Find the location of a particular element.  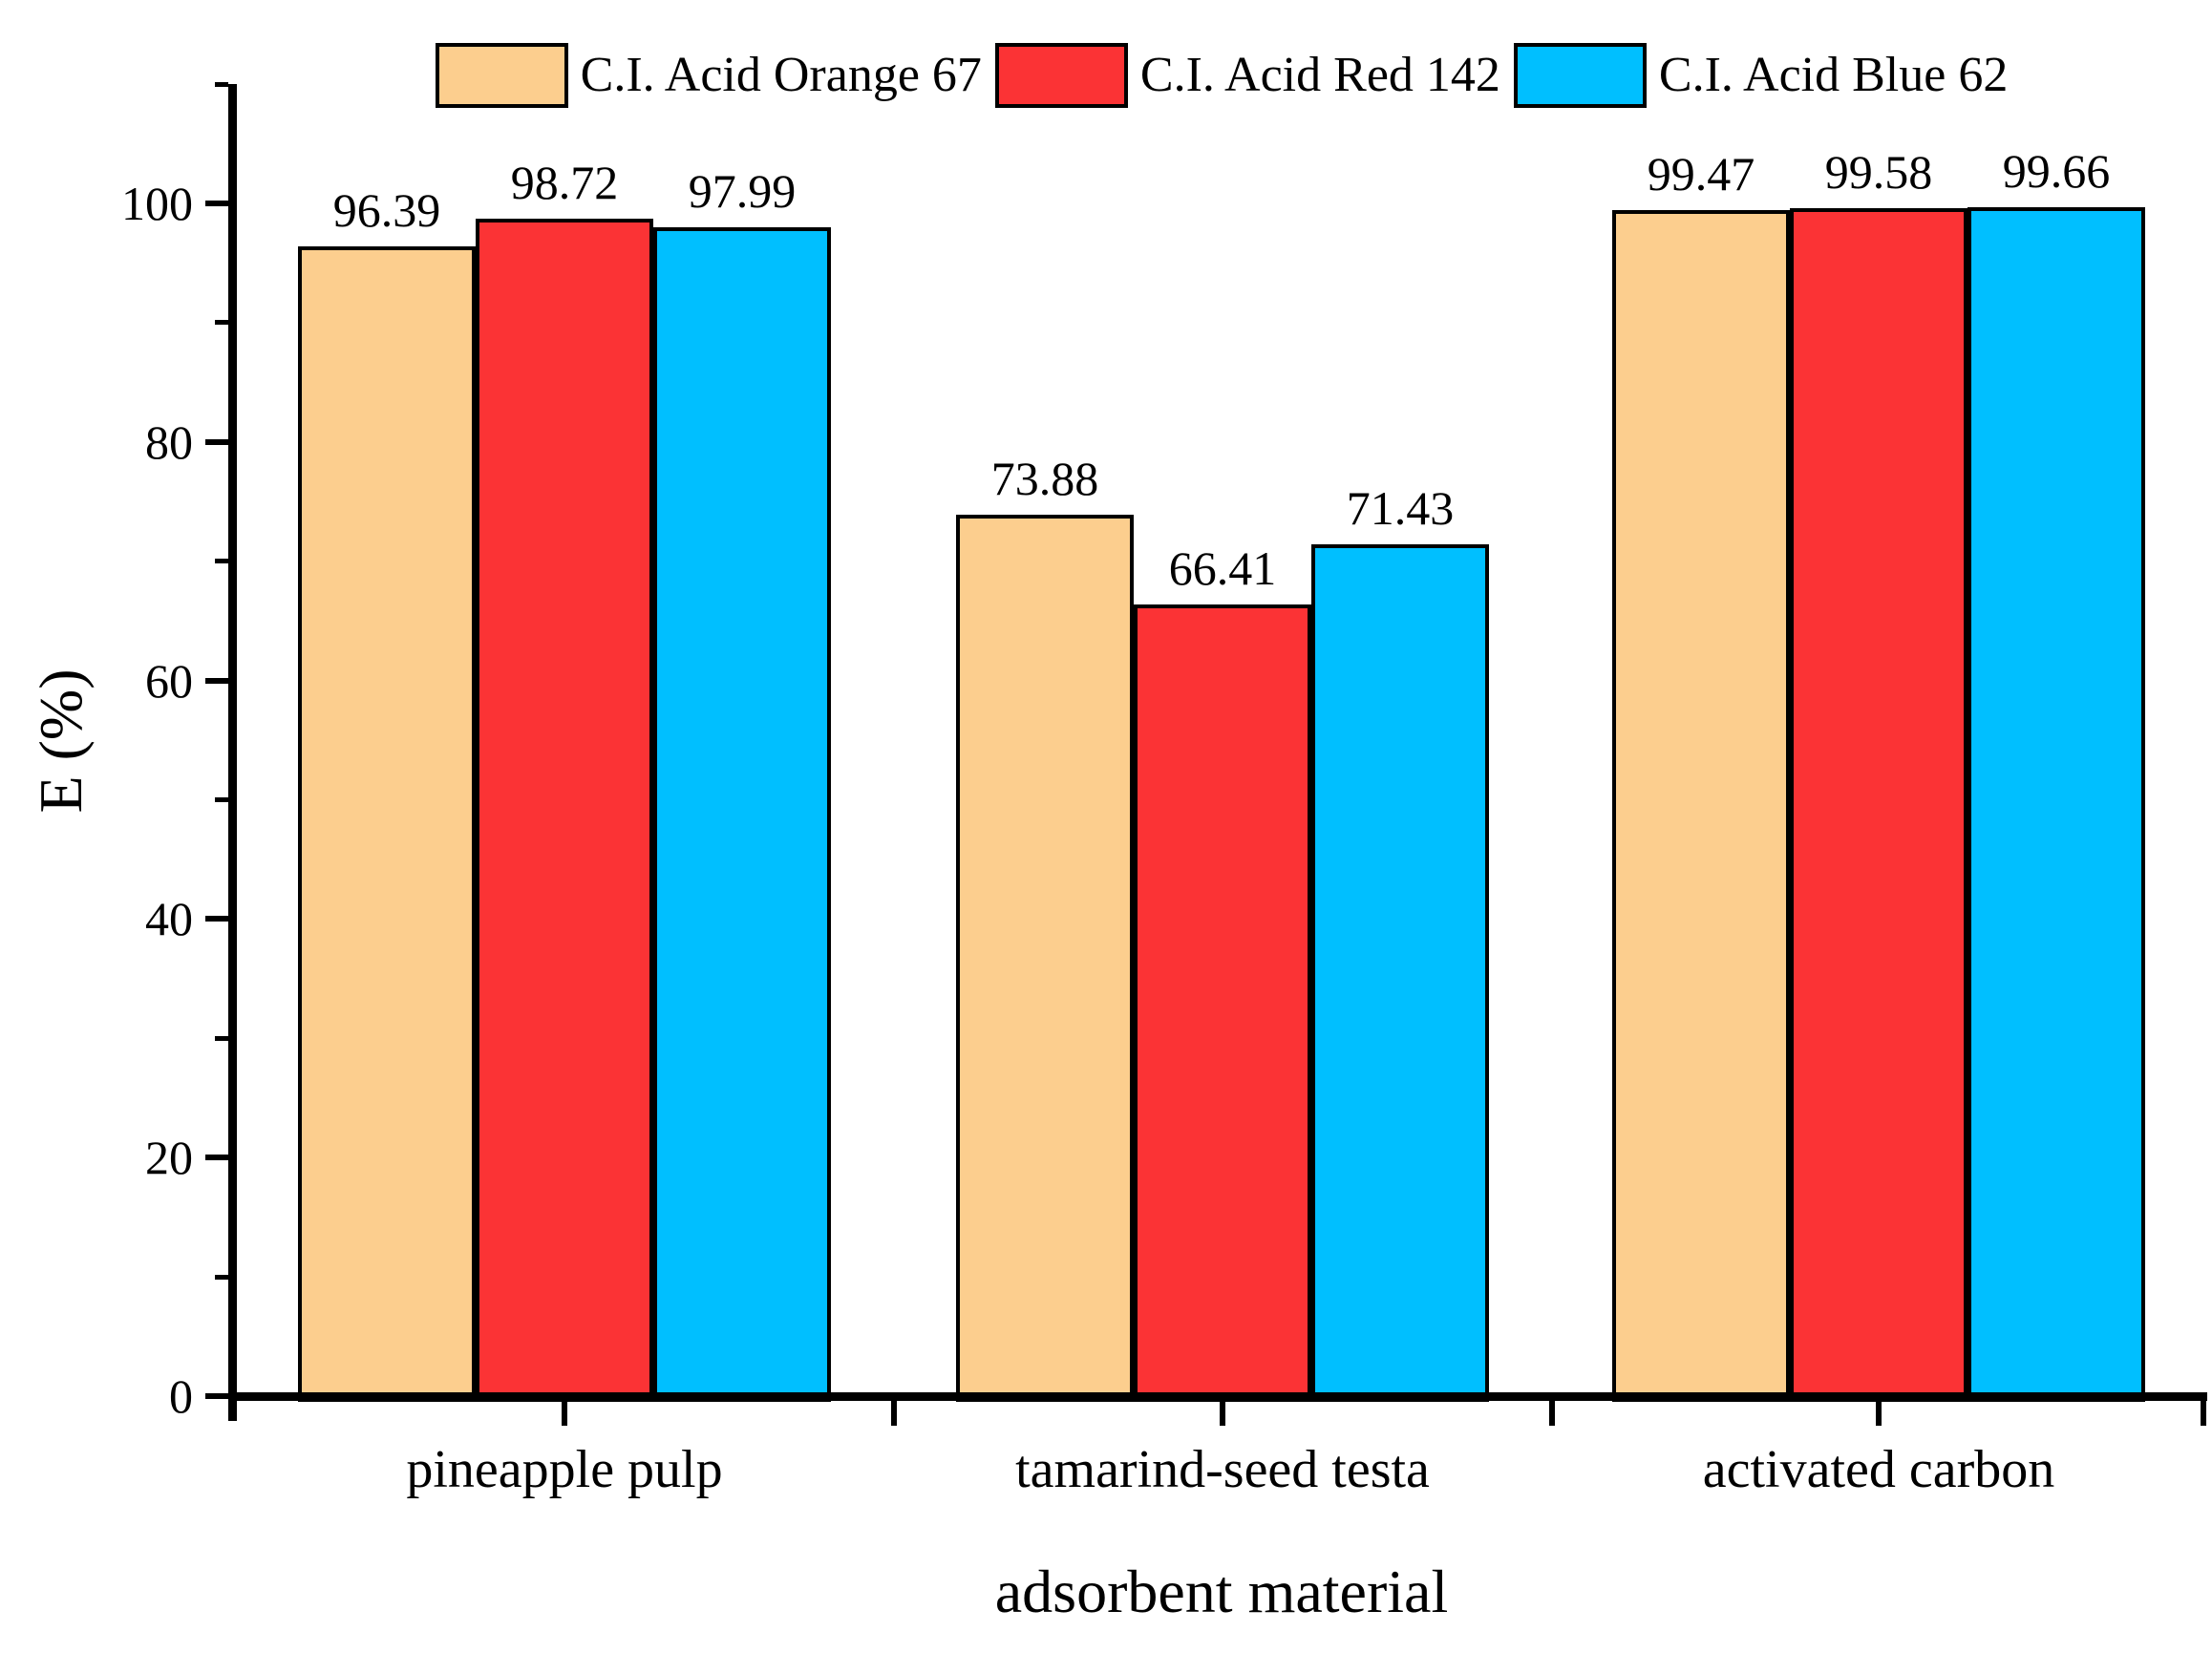

bar-series3-cat2 is located at coordinates (1400, 973).